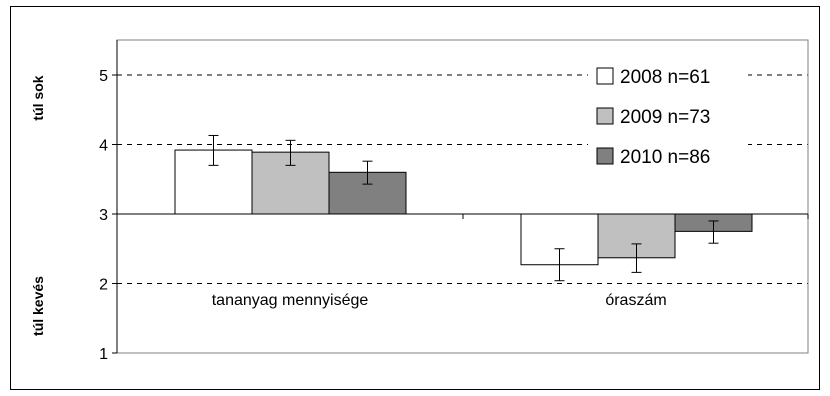 This screenshot has width=830, height=396. I want to click on y-tick-label: 2, so click(103, 285).